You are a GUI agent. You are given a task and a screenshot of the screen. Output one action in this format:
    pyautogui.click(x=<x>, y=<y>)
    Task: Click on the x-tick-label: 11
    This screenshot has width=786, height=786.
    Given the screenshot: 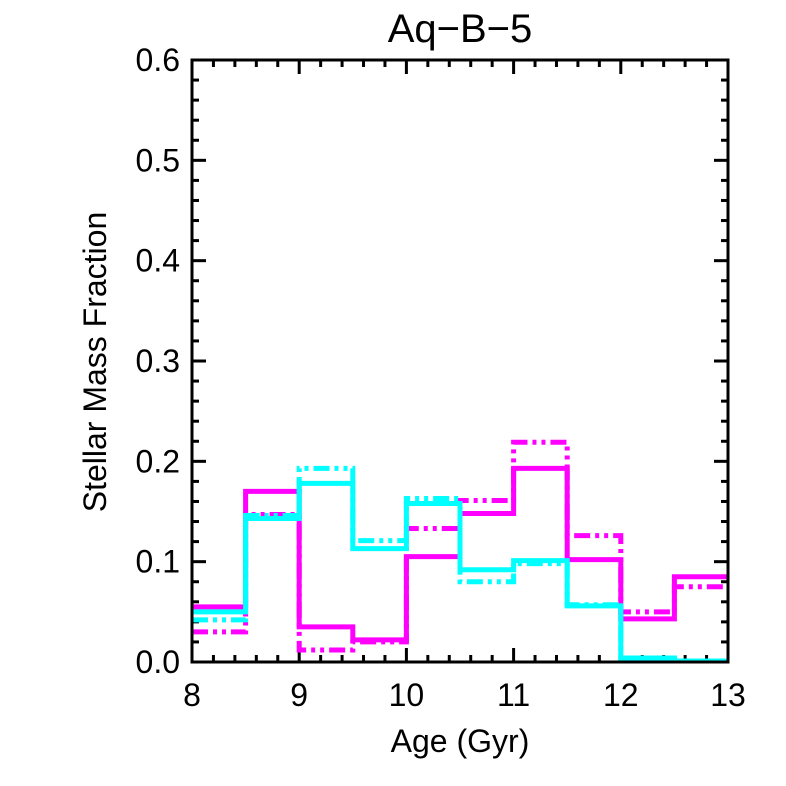 What is the action you would take?
    pyautogui.click(x=513, y=695)
    